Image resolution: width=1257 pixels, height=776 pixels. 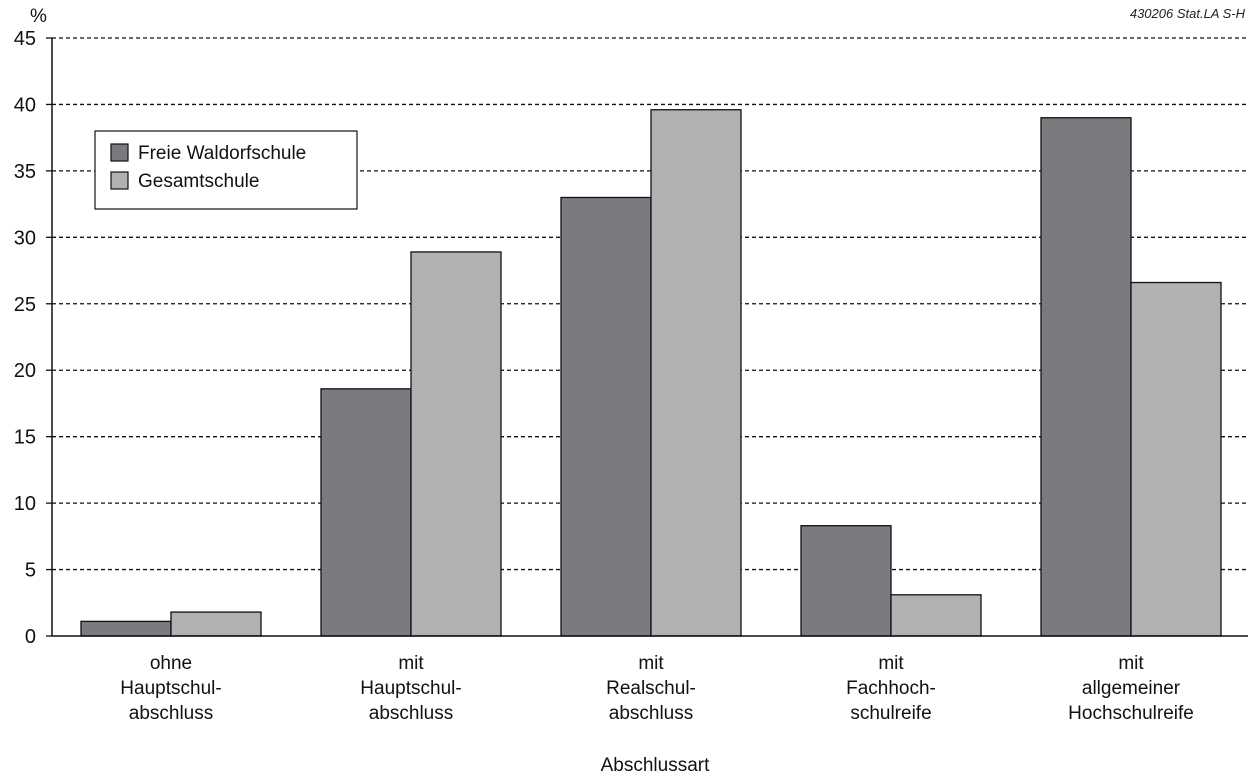 What do you see at coordinates (38, 16) in the screenshot?
I see `y-axis-label: %` at bounding box center [38, 16].